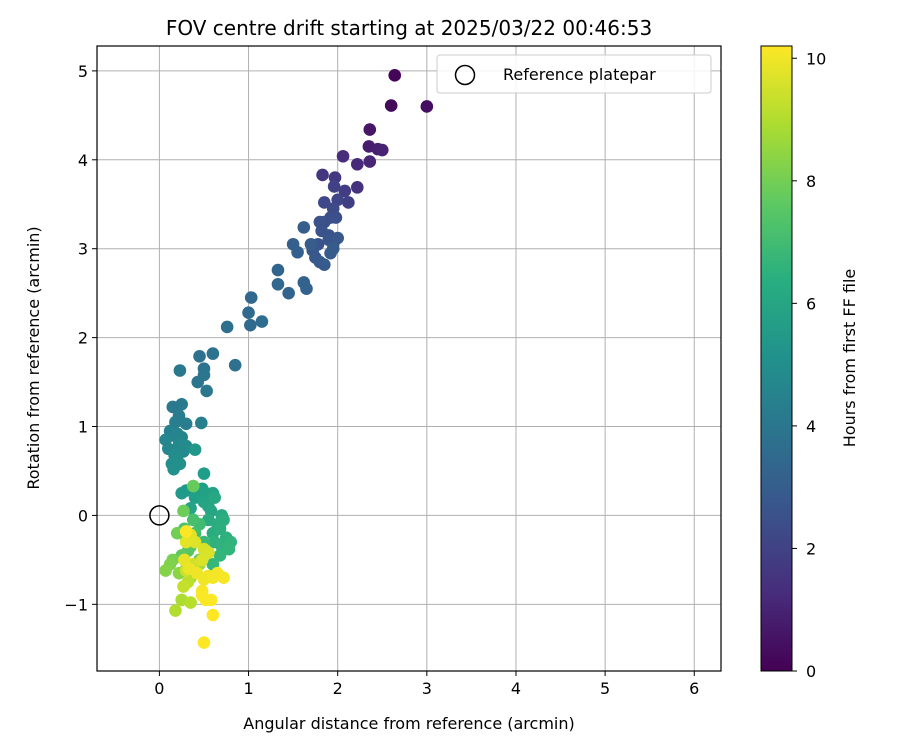 The width and height of the screenshot is (900, 750). Describe the element at coordinates (811, 548) in the screenshot. I see `colorbar-tick-label: 2` at that location.